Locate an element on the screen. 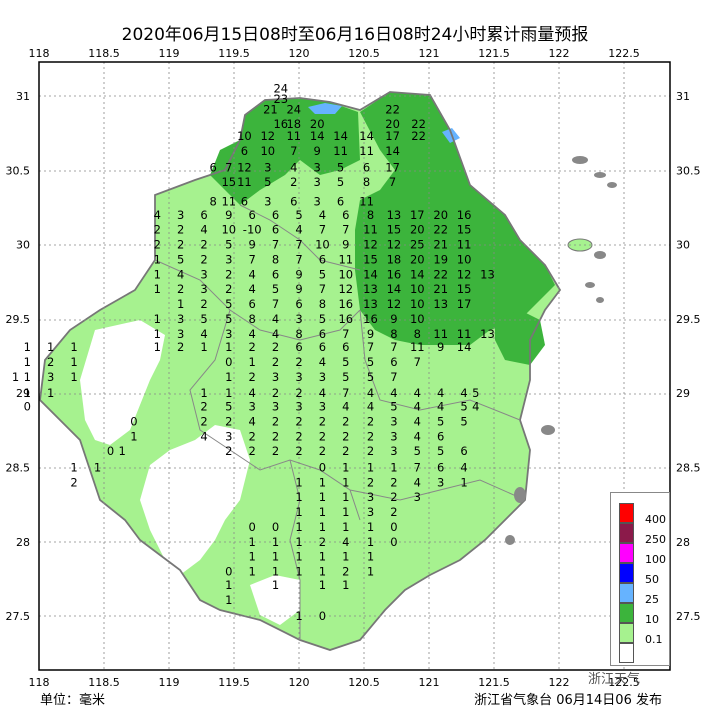  lon-tick-bottom: 121 is located at coordinates (429, 682).